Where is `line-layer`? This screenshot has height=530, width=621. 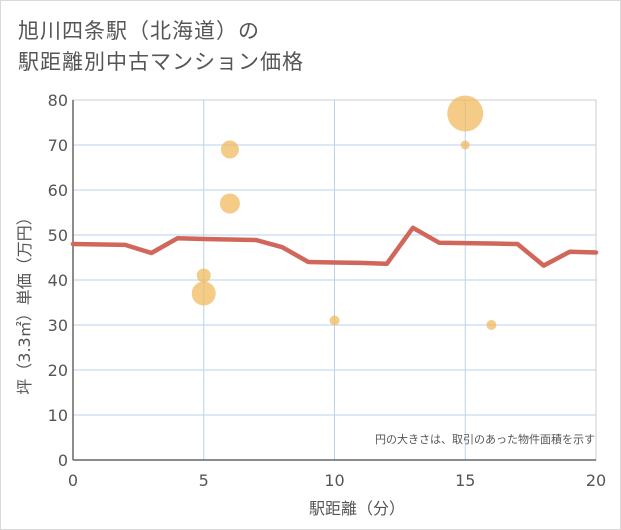
line-layer is located at coordinates (334, 246).